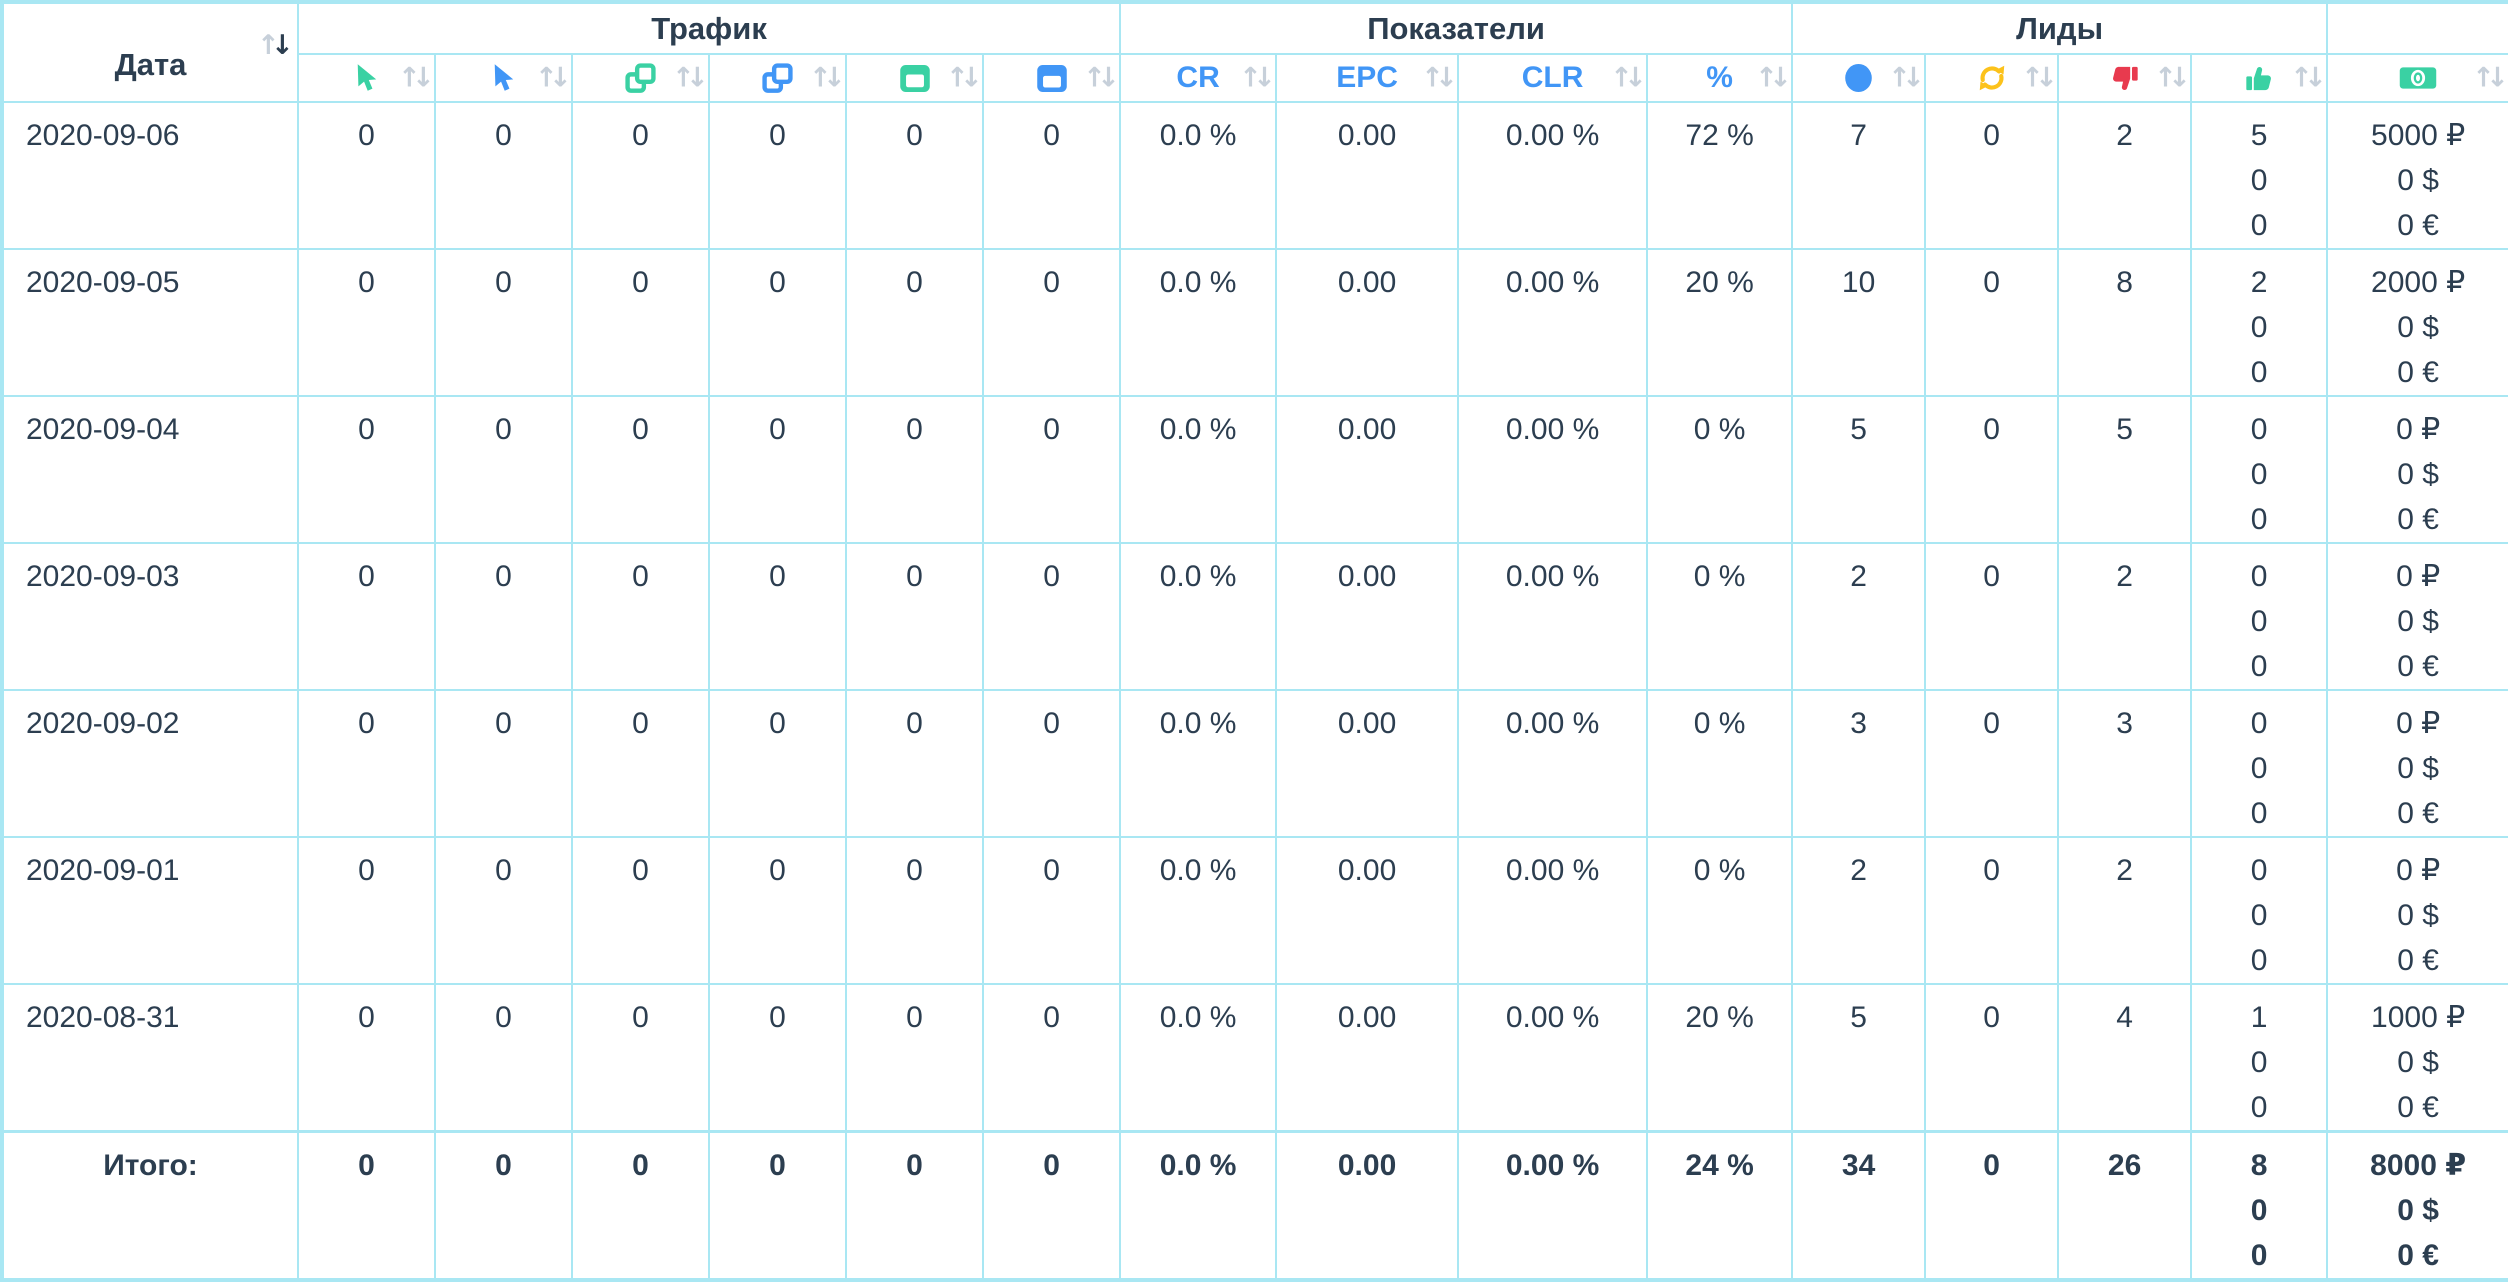  Describe the element at coordinates (1720, 175) in the screenshot. I see `percent-value-cell: 72 %` at that location.